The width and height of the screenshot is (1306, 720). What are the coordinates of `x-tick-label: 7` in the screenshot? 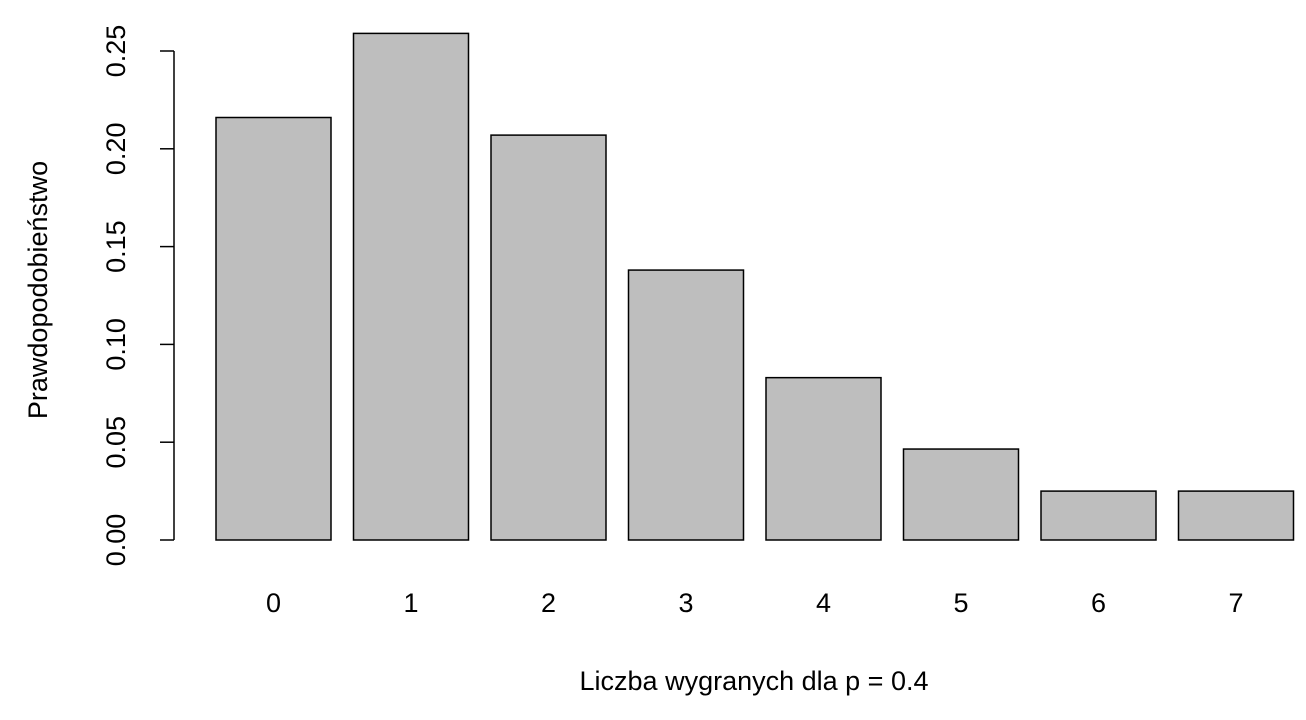 It's located at (1235, 603).